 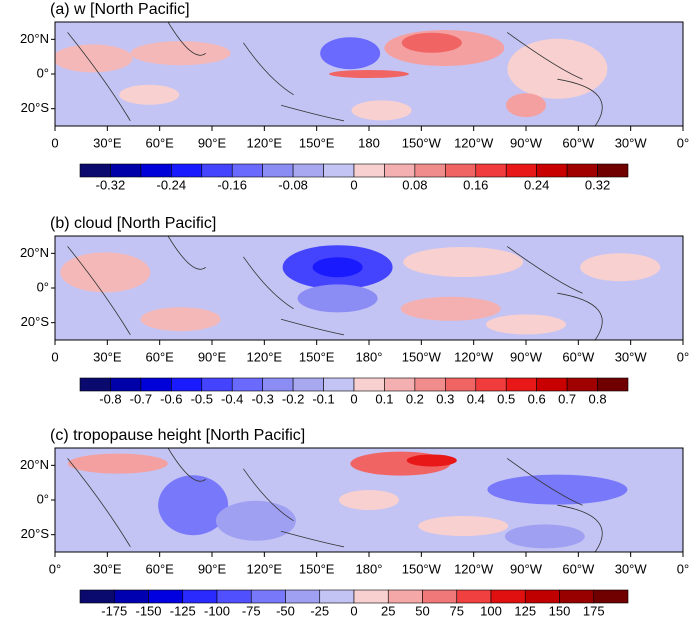 I want to click on colorbar-label: 100, so click(x=491, y=610).